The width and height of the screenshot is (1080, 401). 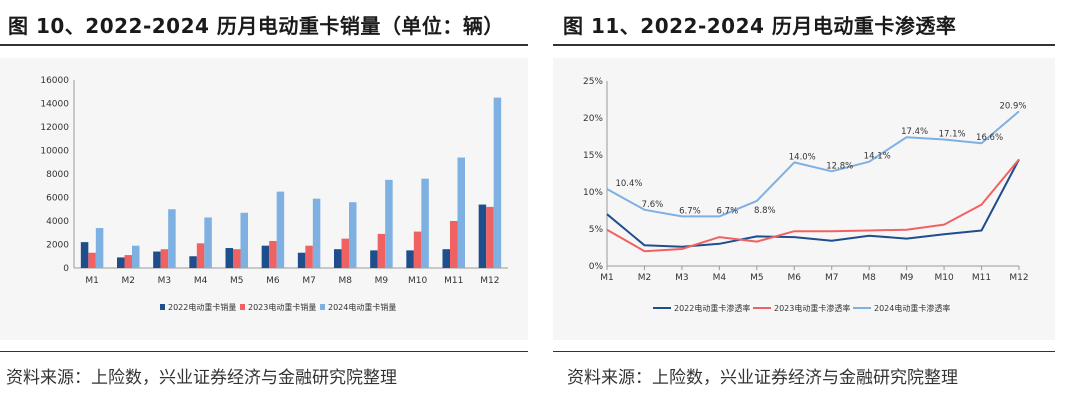 I want to click on y-tick-label: 14000, so click(x=54, y=105).